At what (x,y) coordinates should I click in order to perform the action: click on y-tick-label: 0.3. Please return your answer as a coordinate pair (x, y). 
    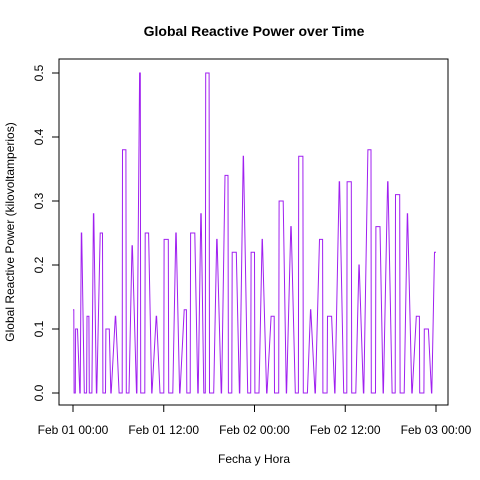
    Looking at the image, I should click on (39, 200).